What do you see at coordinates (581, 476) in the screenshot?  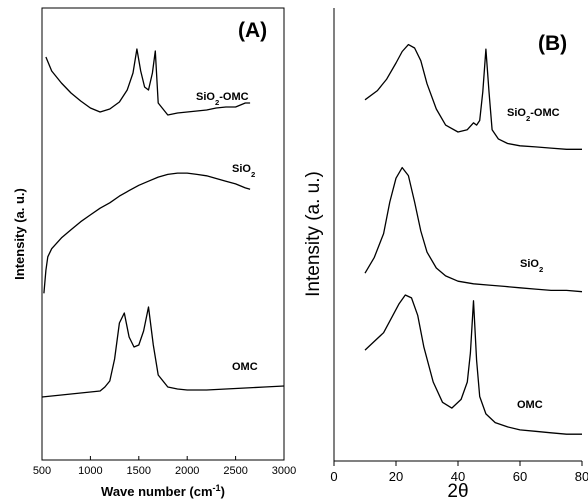 I see `panel-b-x-tick-label: 80` at bounding box center [581, 476].